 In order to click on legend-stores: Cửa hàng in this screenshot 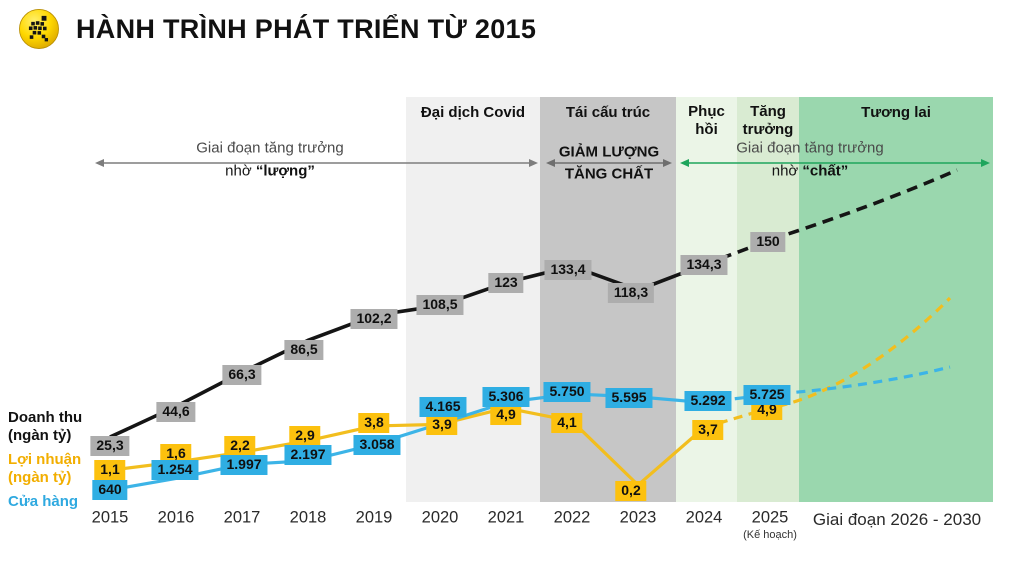, I will do `click(45, 502)`.